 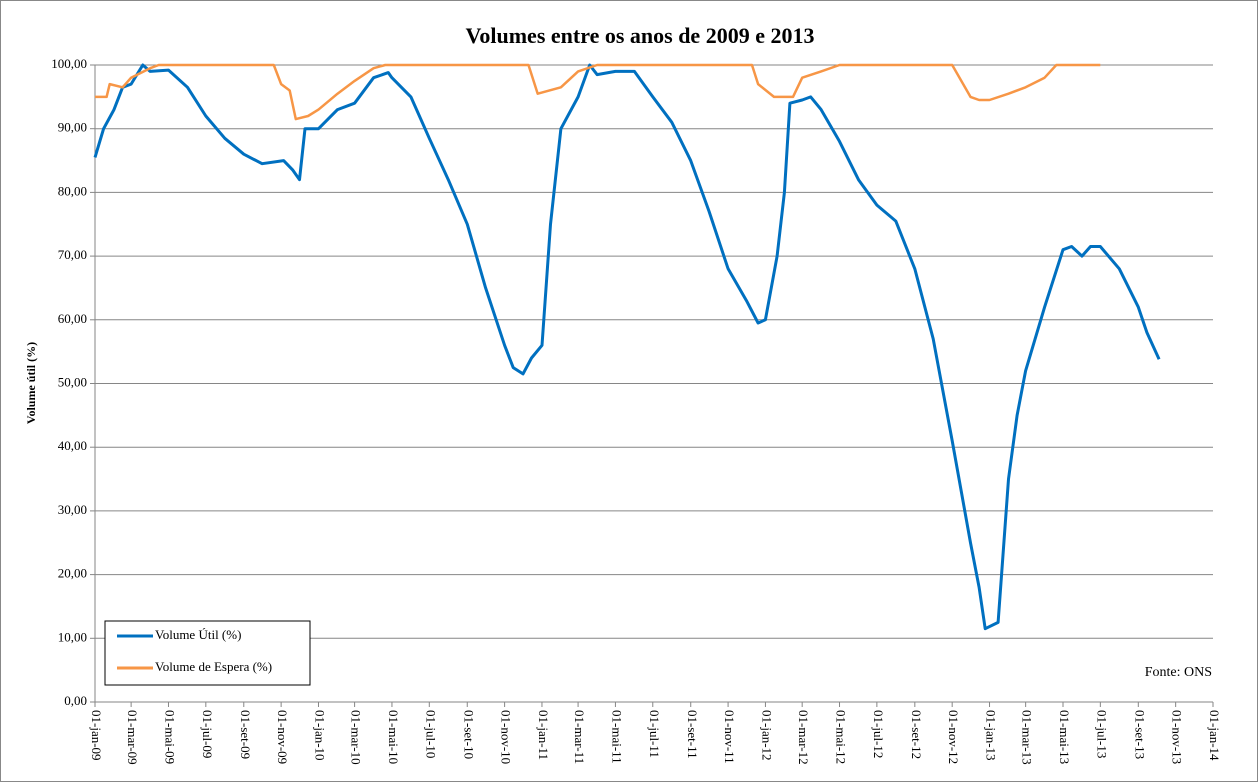 What do you see at coordinates (245, 734) in the screenshot?
I see `x-tick-label: 01-set-09` at bounding box center [245, 734].